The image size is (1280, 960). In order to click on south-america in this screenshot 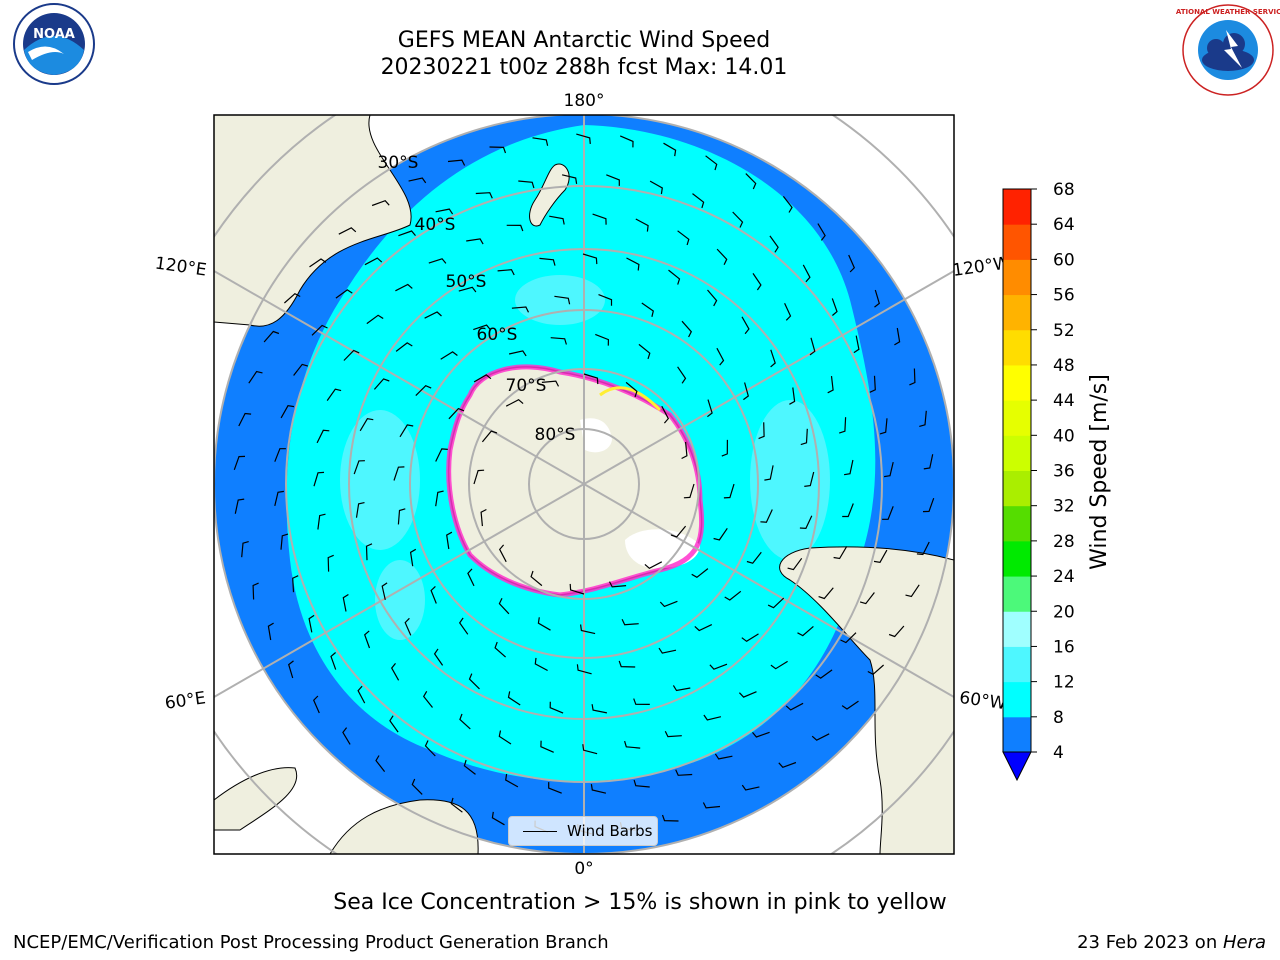, I will do `click(866, 700)`.